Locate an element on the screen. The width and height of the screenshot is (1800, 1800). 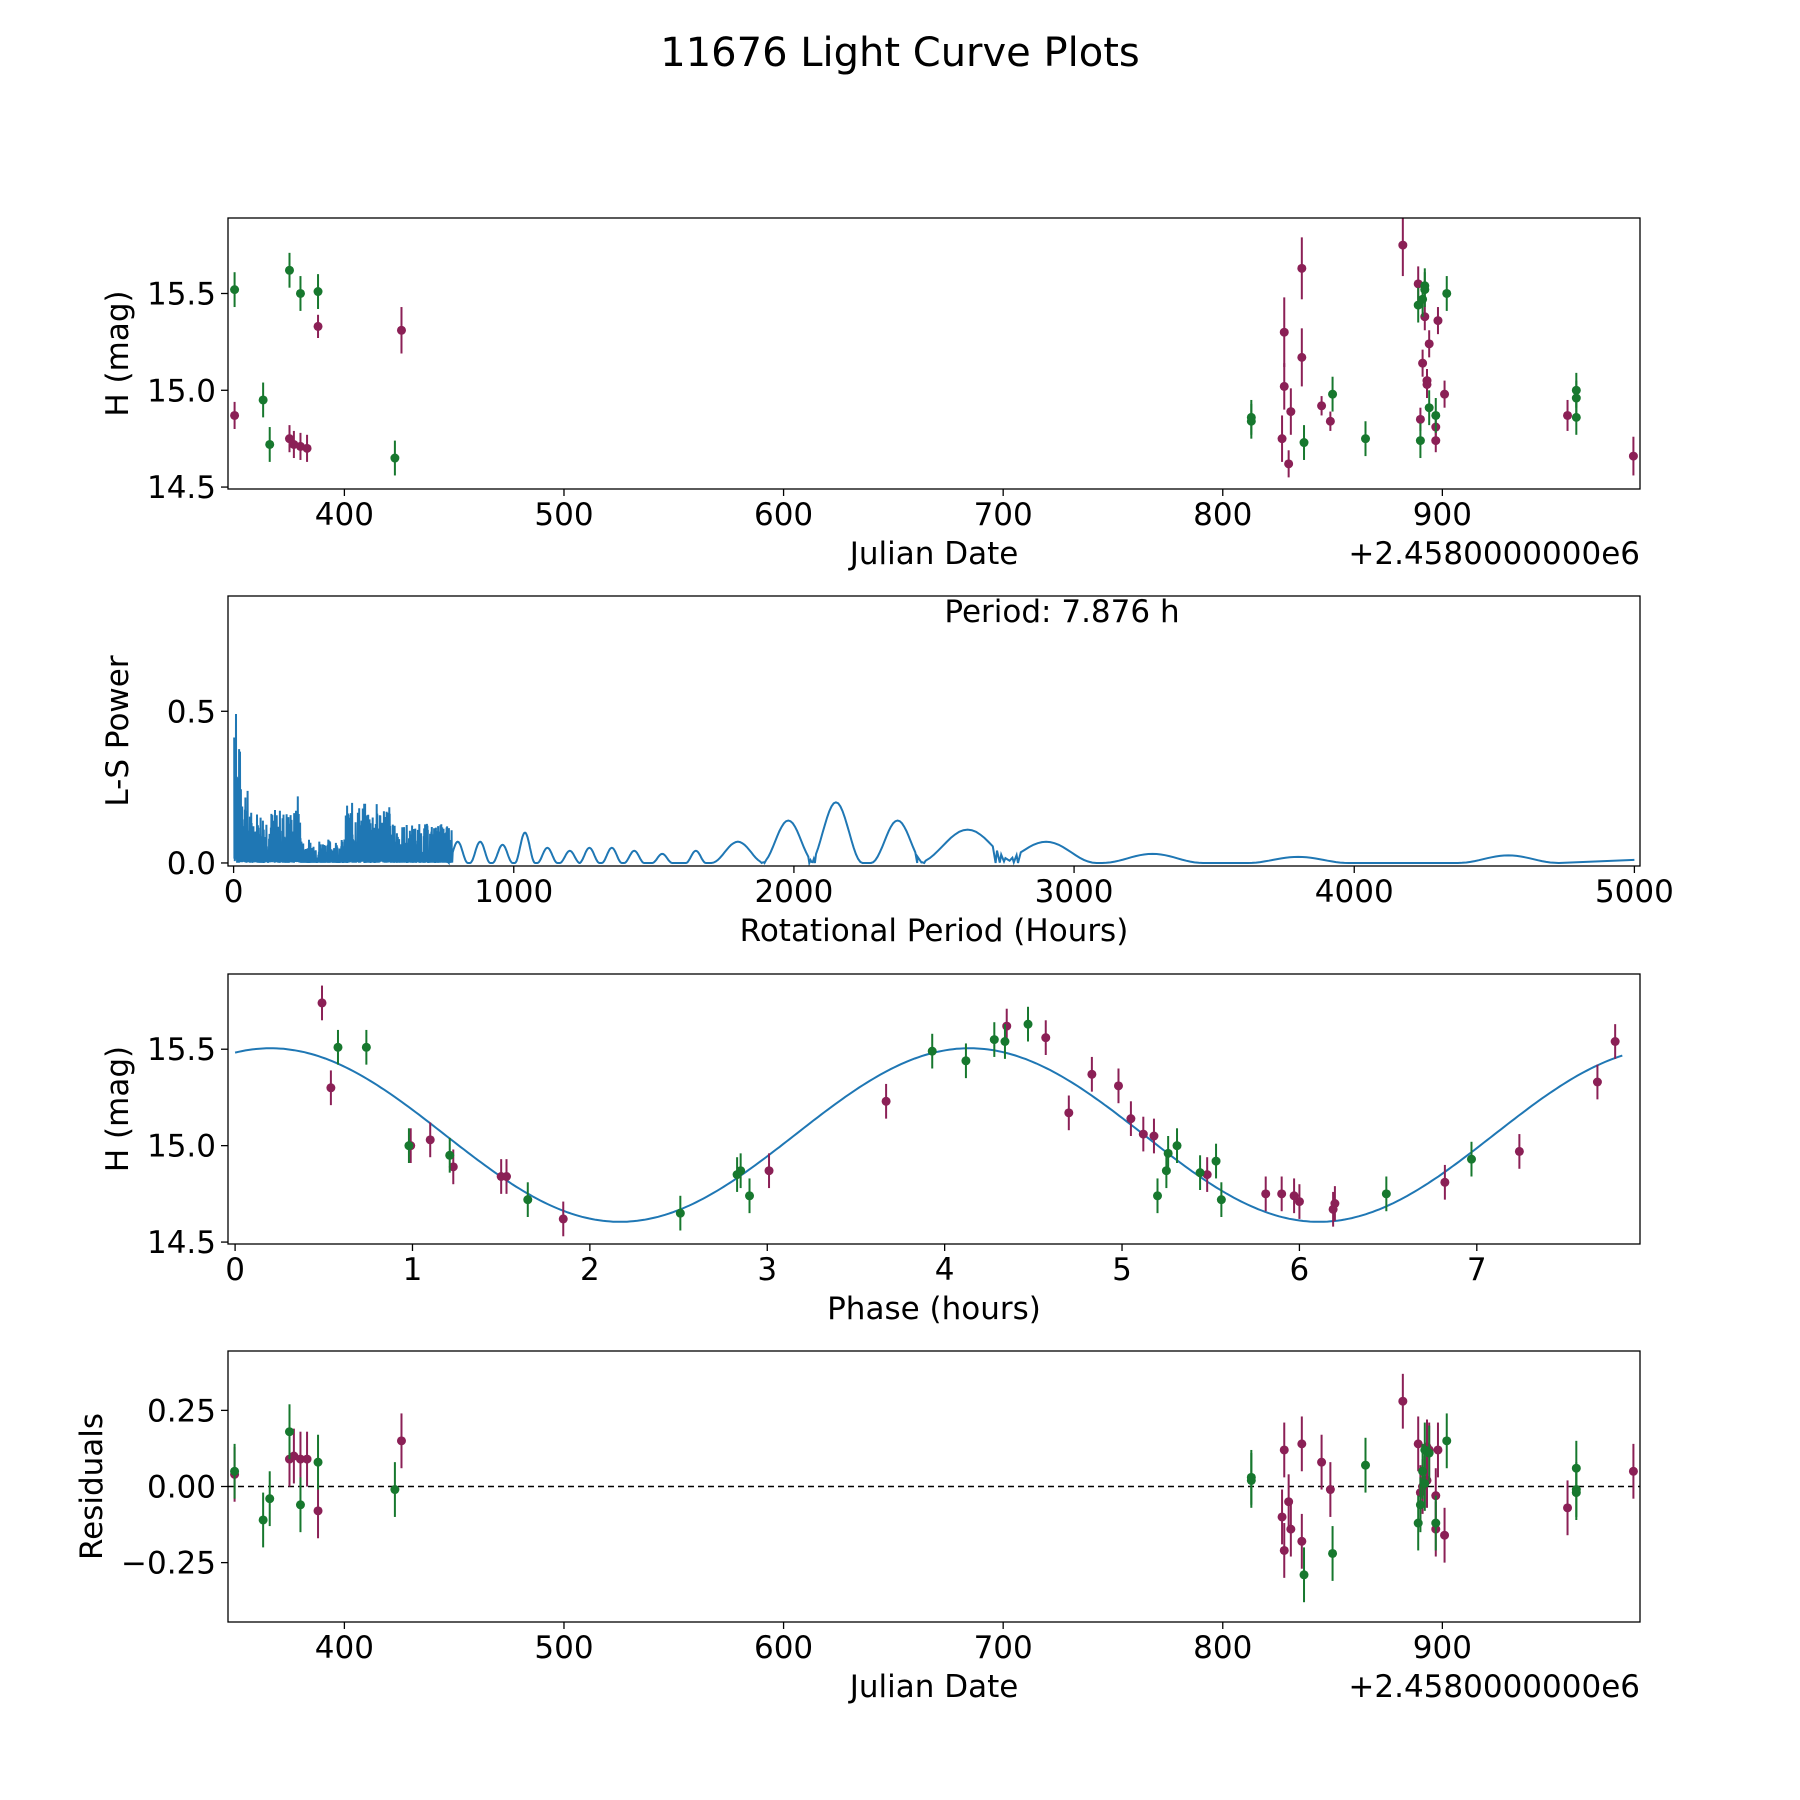
x-tick-label: 5 is located at coordinates (1122, 1270).